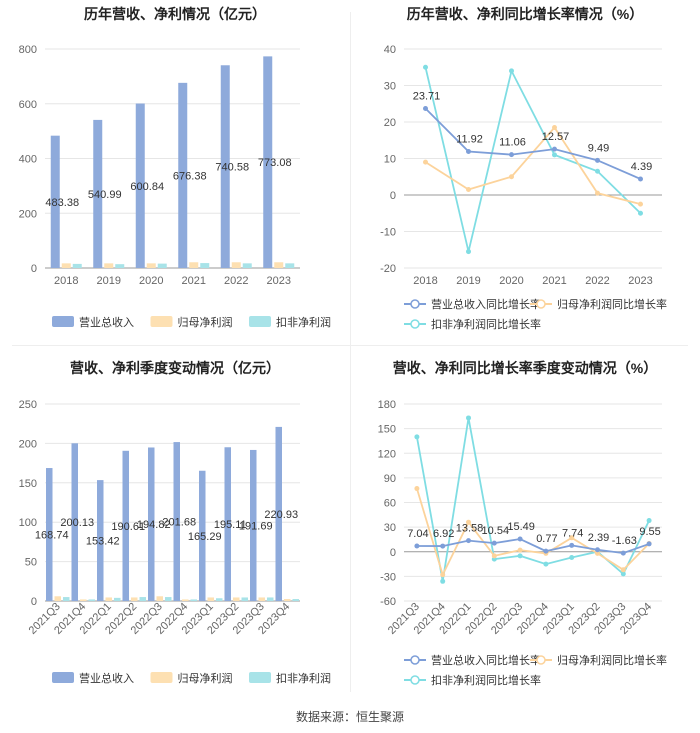  Describe the element at coordinates (62, 203) in the screenshot. I see `c0-data-label-0: 483.38` at that location.